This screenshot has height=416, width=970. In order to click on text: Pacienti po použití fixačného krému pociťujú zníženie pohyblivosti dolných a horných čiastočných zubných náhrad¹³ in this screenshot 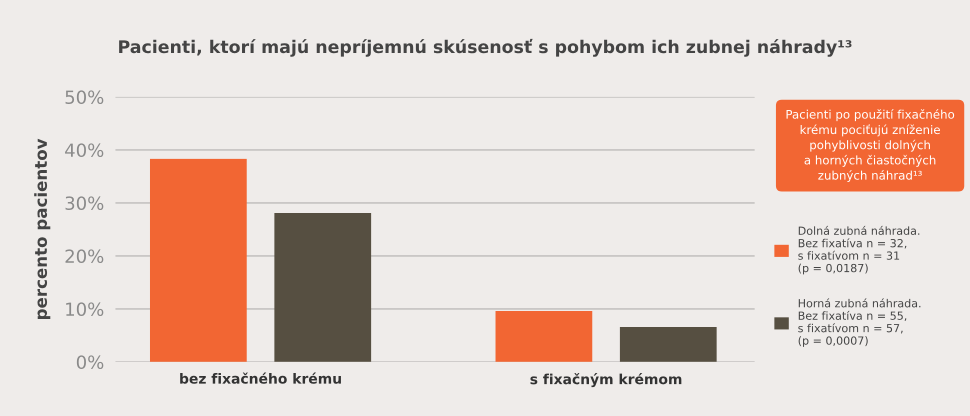, I will do `click(870, 145)`.